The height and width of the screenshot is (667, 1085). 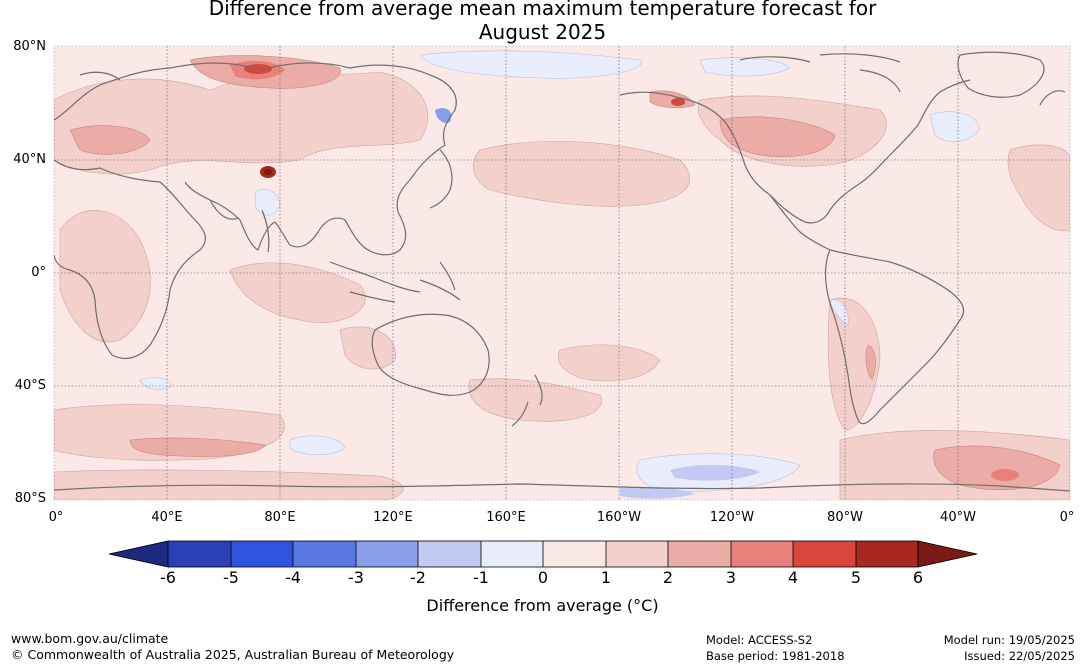 What do you see at coordinates (1009, 640) in the screenshot?
I see `model-run-date: Model run: 19/05/2025` at bounding box center [1009, 640].